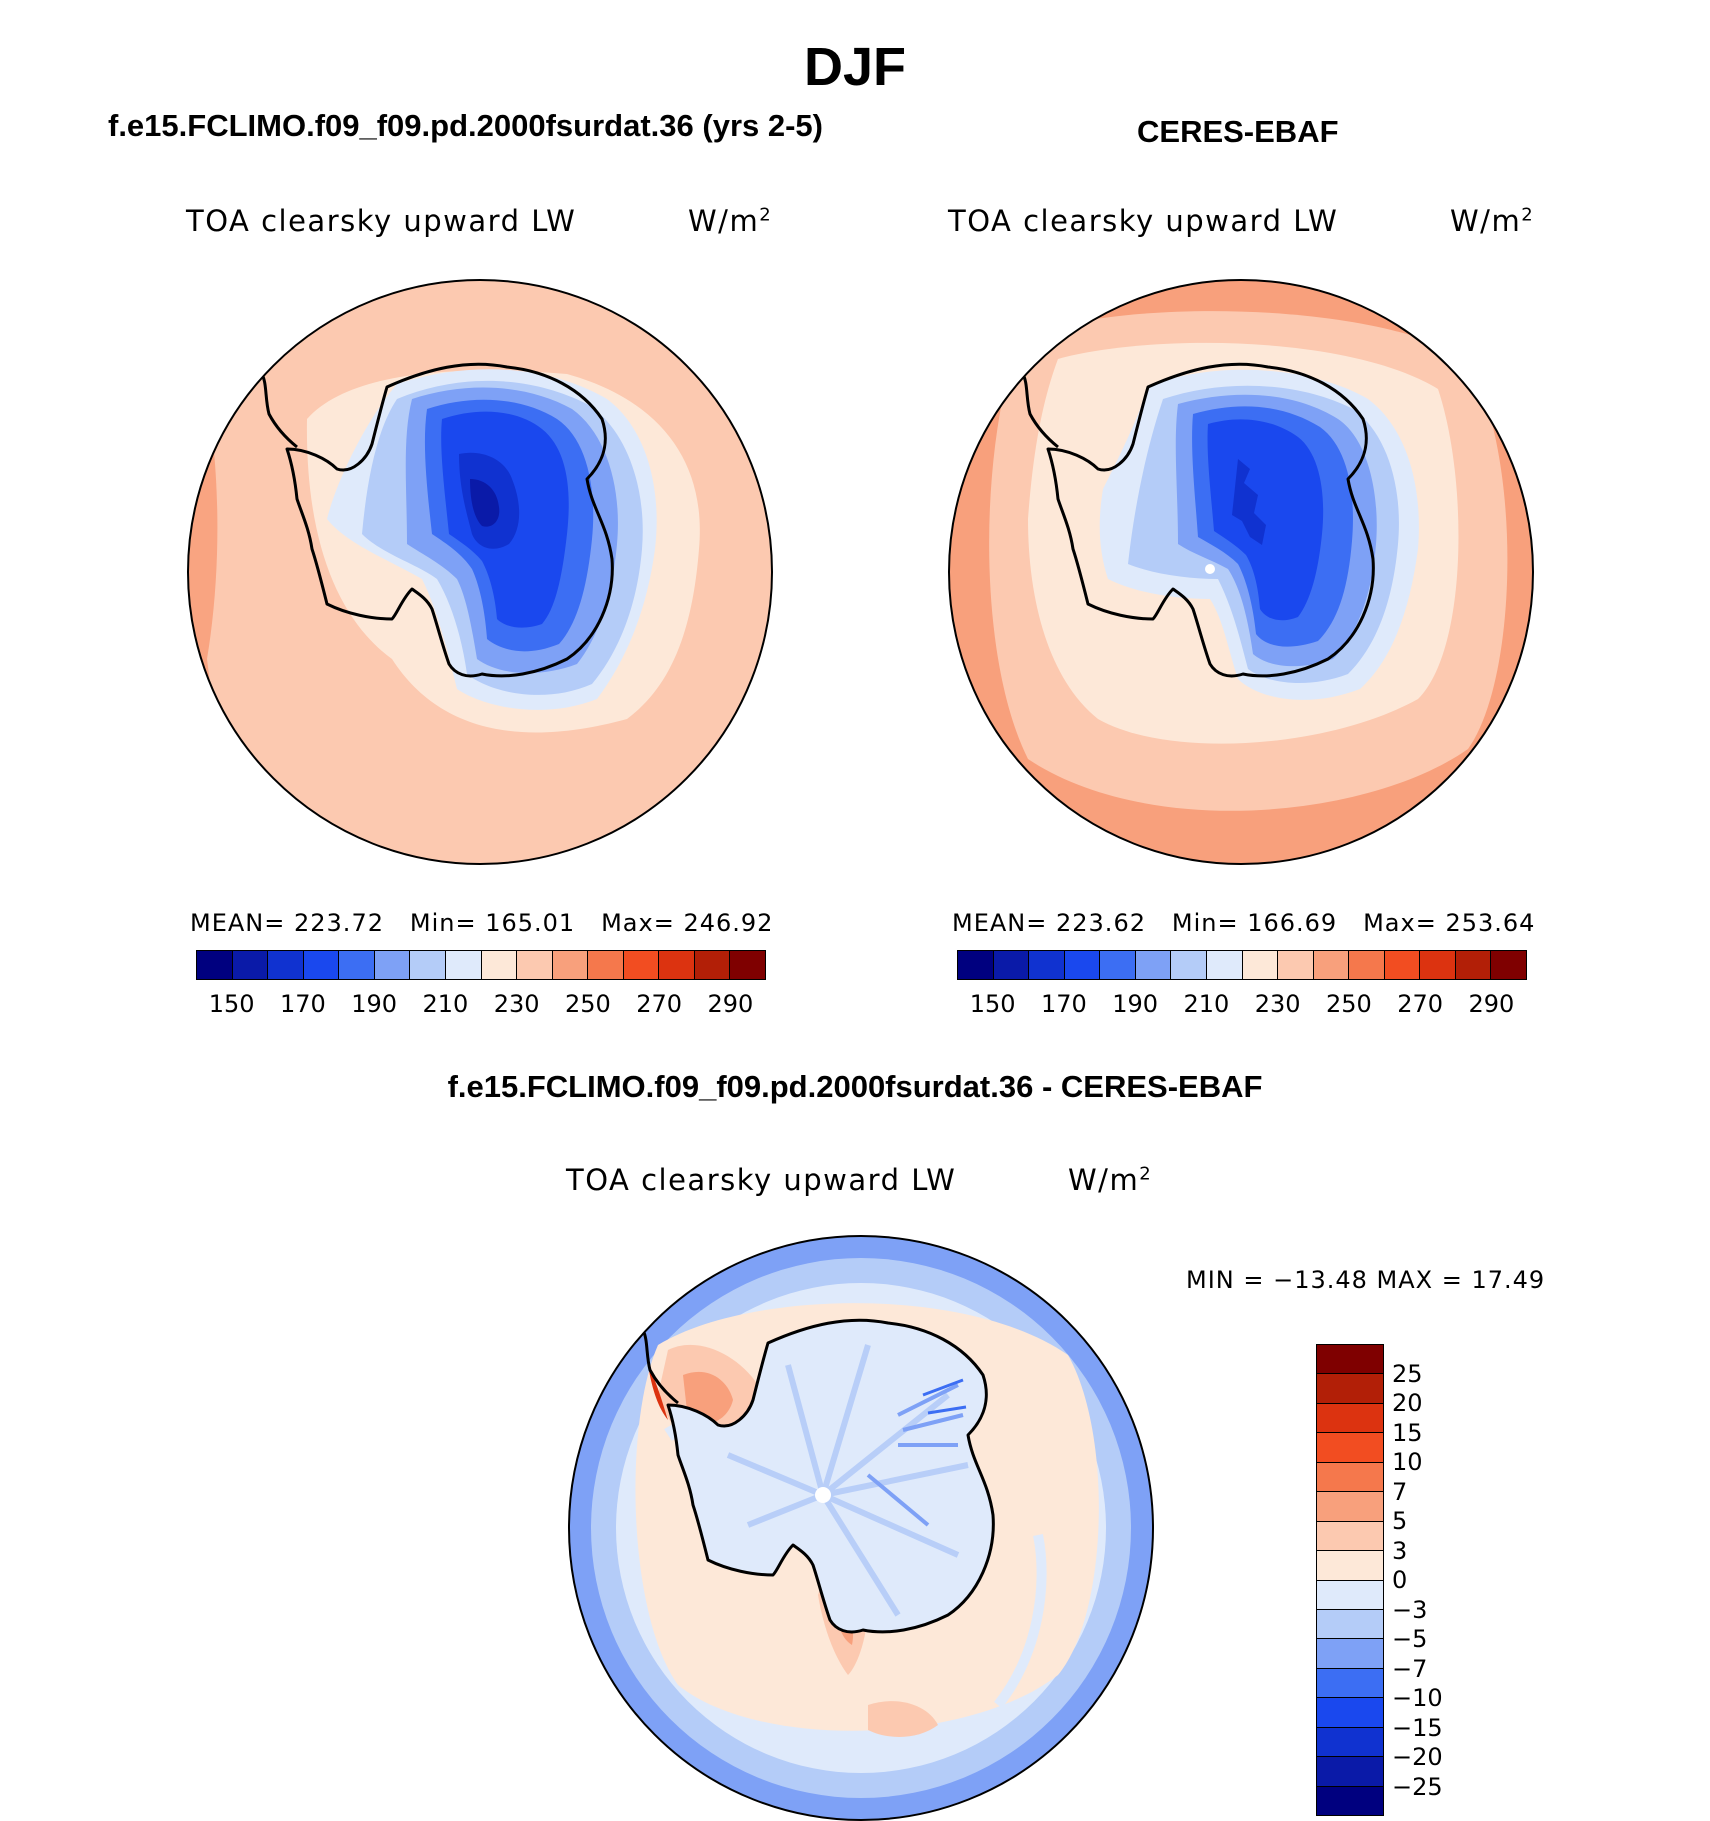 This screenshot has height=1821, width=1710. What do you see at coordinates (1491, 1004) in the screenshot?
I see `obs-cbar-tick-label: 290` at bounding box center [1491, 1004].